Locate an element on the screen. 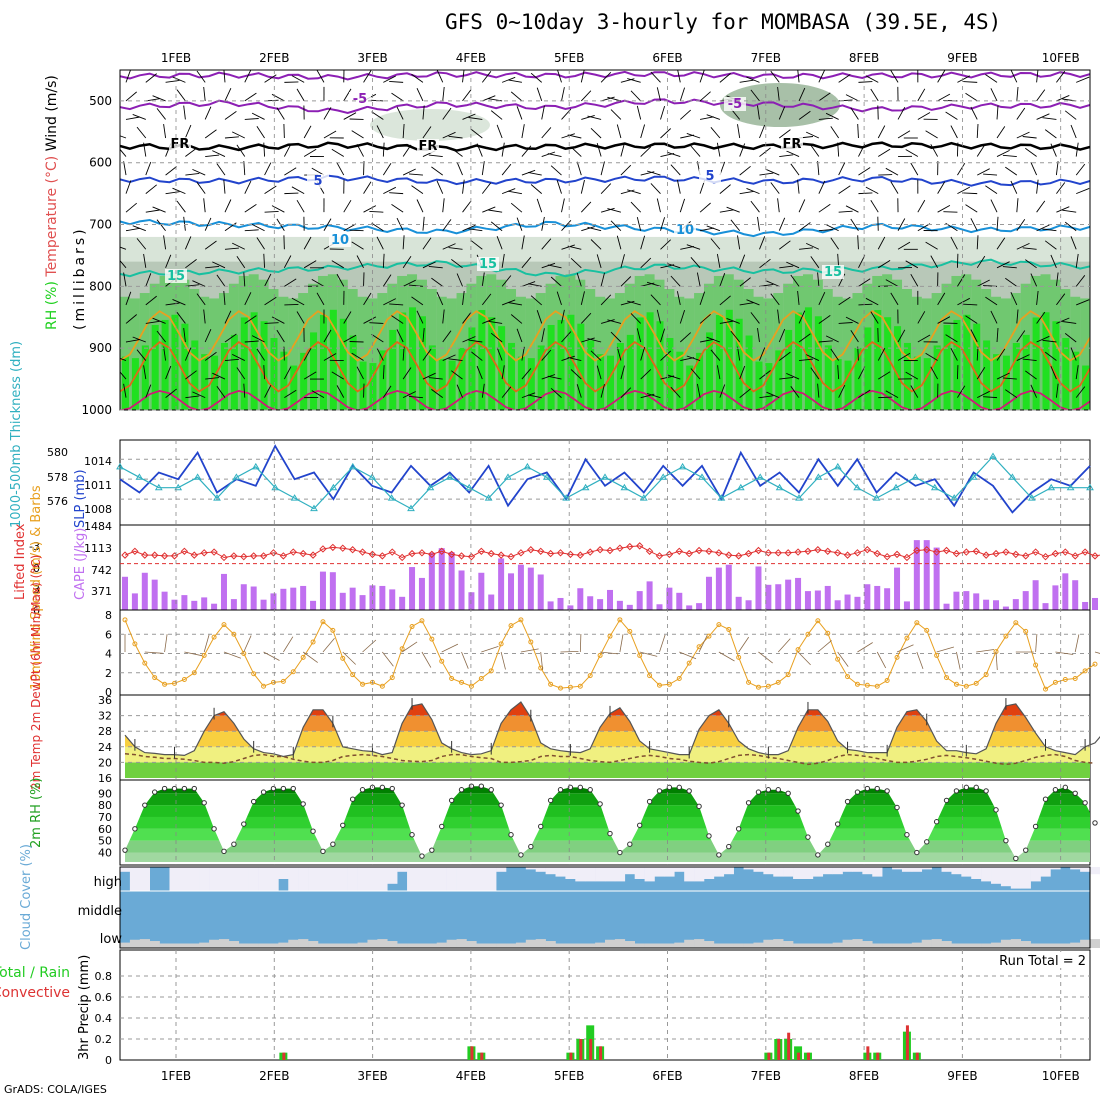  day-label-bottom: 4FEB is located at coordinates (471, 1076).